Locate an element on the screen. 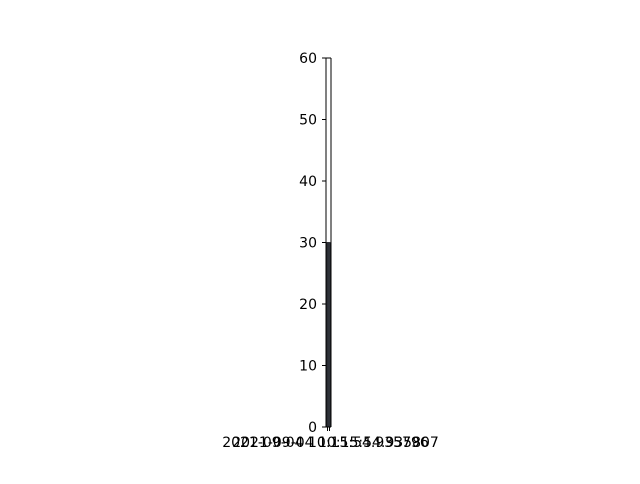 The height and width of the screenshot is (484, 640). y-tick-label-3: 30 is located at coordinates (308, 244).